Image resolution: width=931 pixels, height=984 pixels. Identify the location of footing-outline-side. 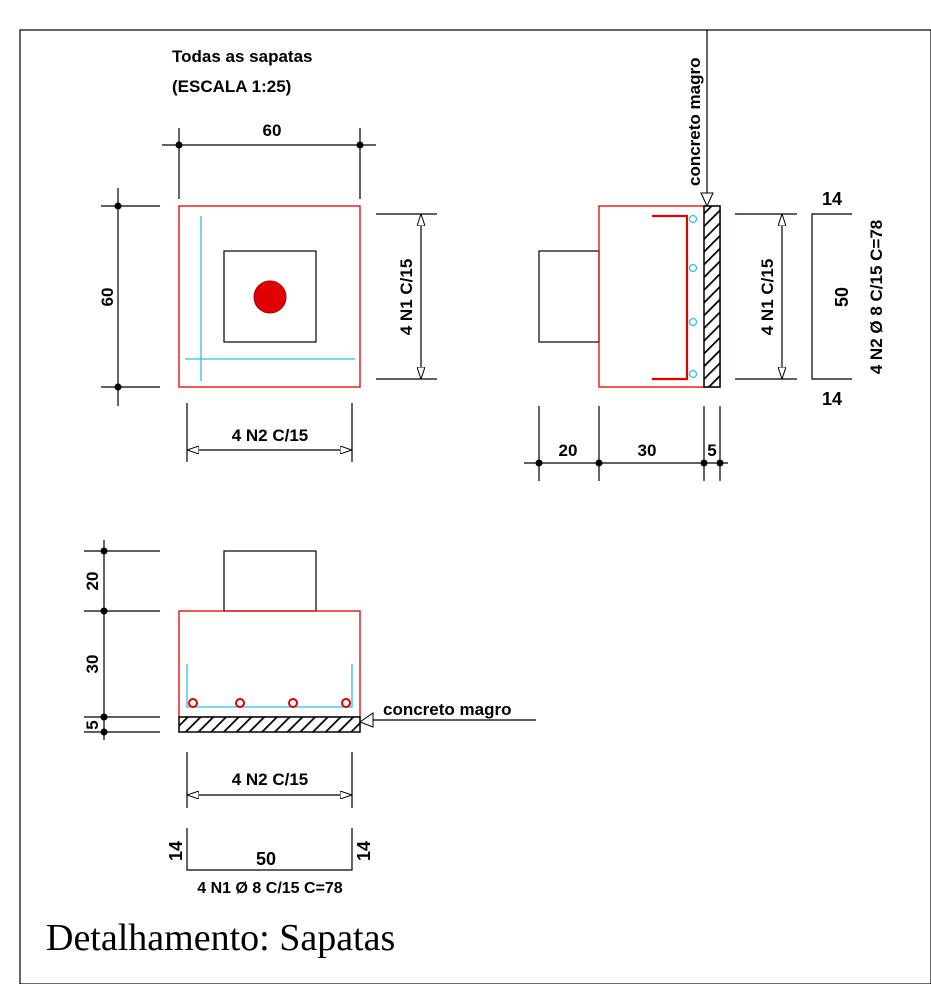
(659, 296).